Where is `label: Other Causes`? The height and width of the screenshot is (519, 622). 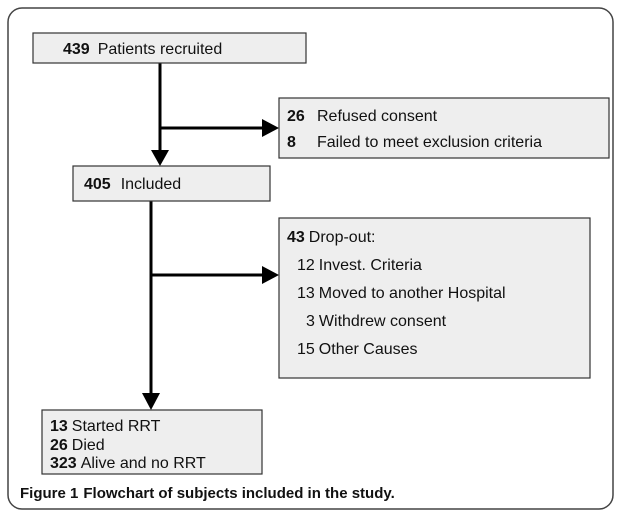
label: Other Causes is located at coordinates (368, 349).